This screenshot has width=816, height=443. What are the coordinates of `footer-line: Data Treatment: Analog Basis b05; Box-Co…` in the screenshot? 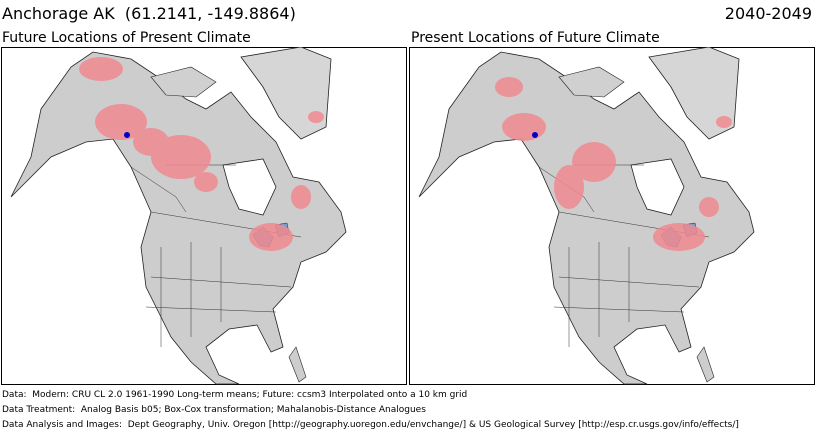 It's located at (214, 410).